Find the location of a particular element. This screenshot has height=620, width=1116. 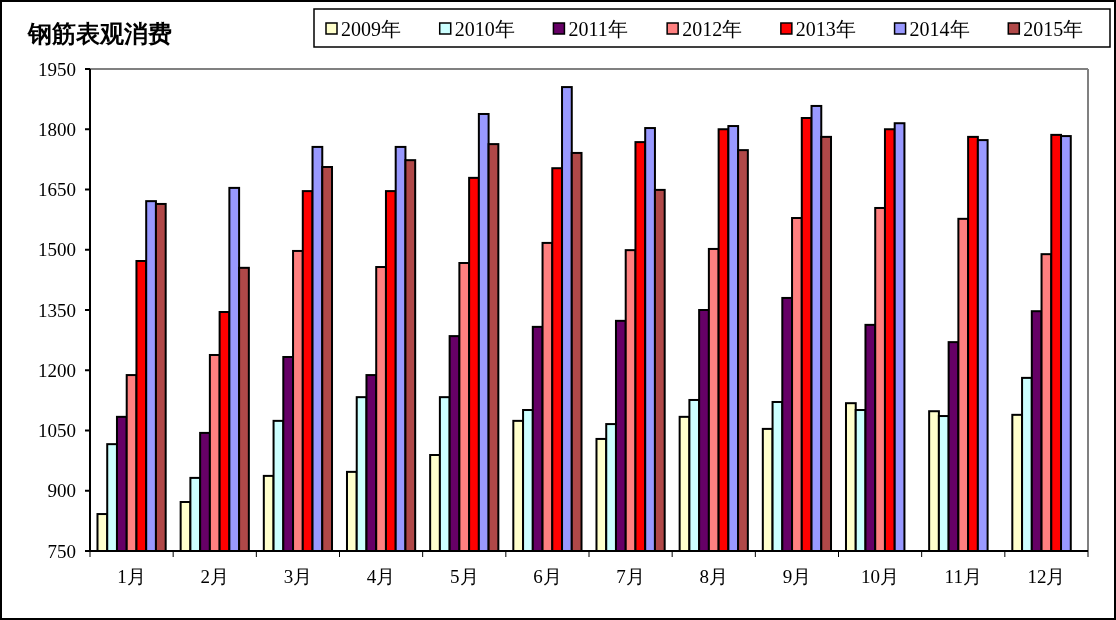

x-tick-label: 10月 is located at coordinates (880, 576).